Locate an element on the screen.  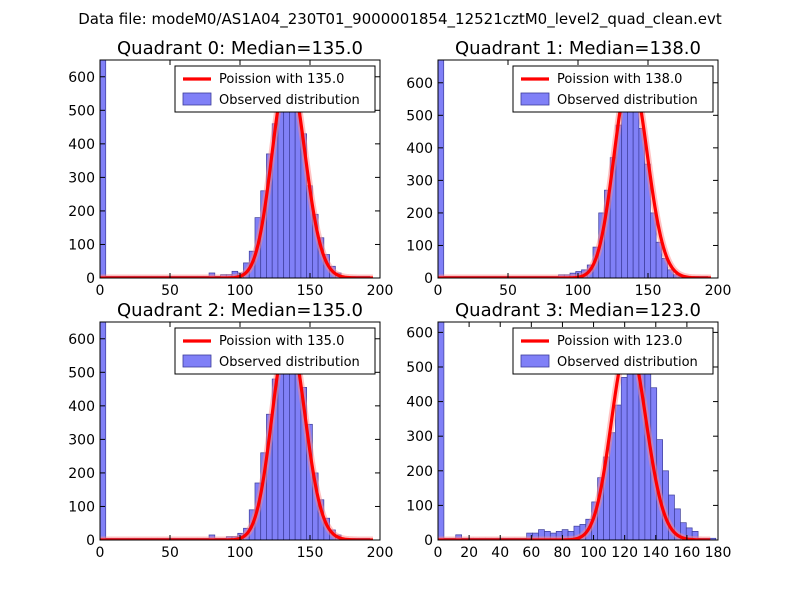
x-tick-label: 120 is located at coordinates (624, 553).